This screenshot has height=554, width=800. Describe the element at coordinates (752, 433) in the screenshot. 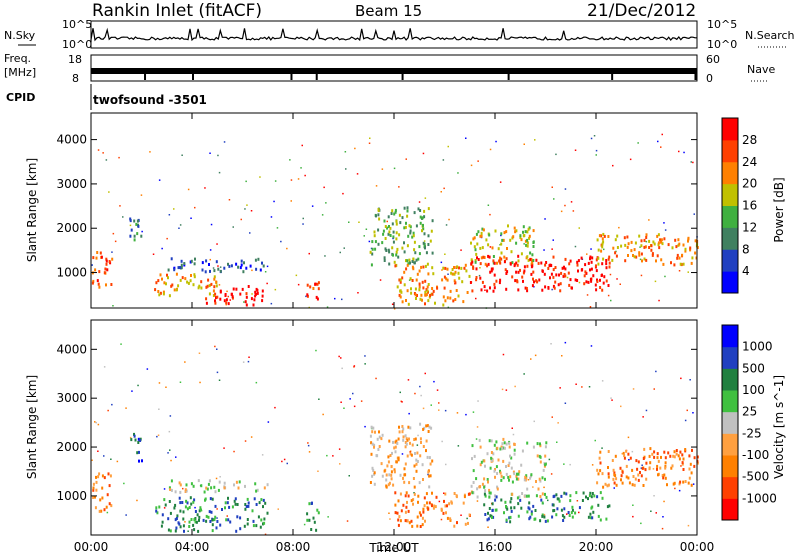

I see `colorbar-tick-label: -25` at that location.